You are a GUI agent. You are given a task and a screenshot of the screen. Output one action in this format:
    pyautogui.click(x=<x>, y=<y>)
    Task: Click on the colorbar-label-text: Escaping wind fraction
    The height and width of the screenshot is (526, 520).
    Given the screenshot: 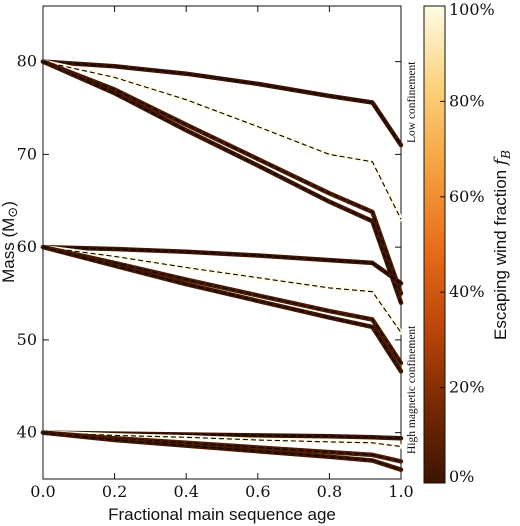 What is the action you would take?
    pyautogui.click(x=500, y=252)
    